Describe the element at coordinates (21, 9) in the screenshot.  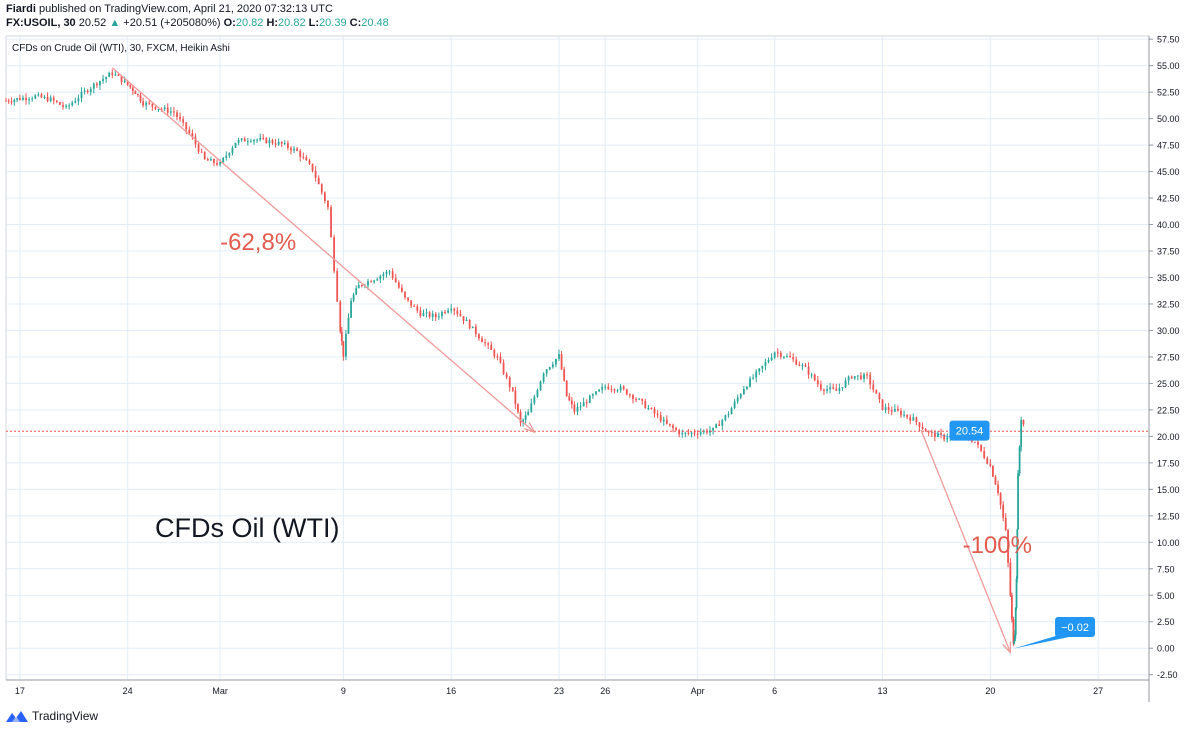
I see `author-name: Fiardi` at that location.